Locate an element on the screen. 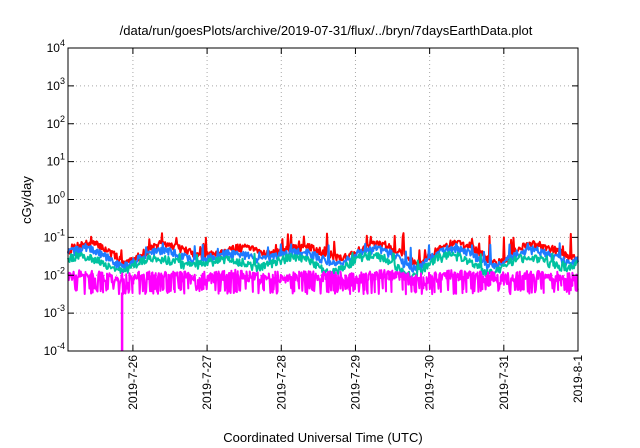 Image resolution: width=640 pixels, height=448 pixels. x-tick-label: 2019-7-27 is located at coordinates (207, 382).